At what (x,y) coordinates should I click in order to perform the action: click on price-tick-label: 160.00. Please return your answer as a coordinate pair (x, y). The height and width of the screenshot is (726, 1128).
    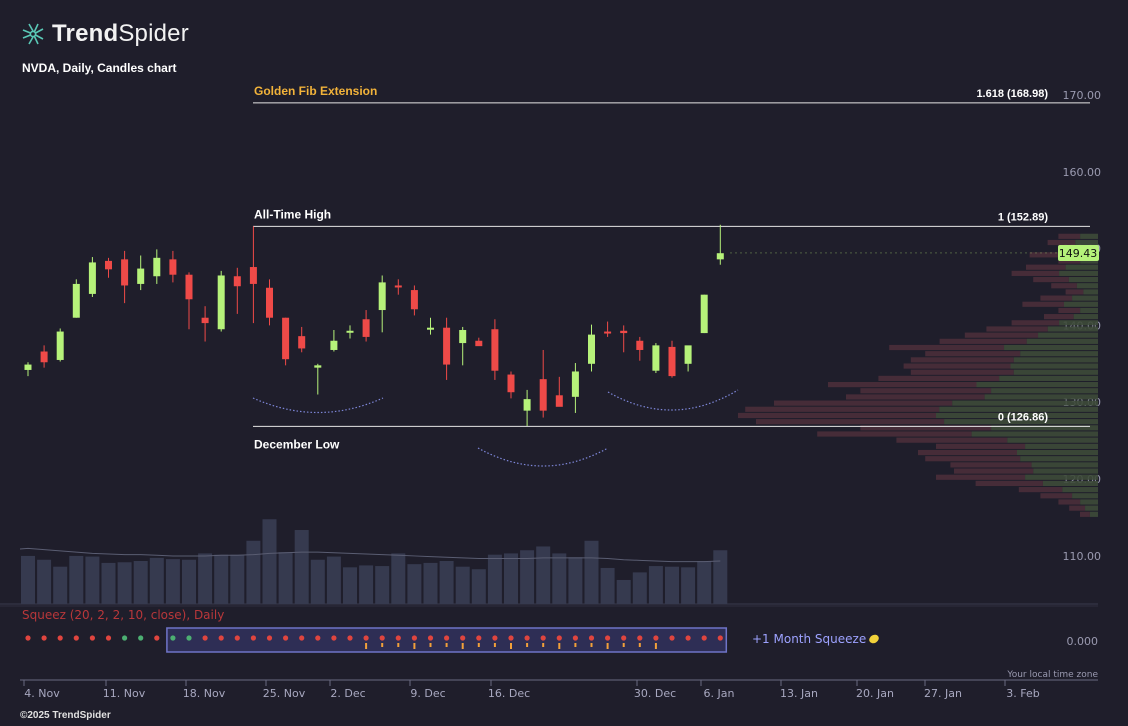
    Looking at the image, I should click on (1082, 172).